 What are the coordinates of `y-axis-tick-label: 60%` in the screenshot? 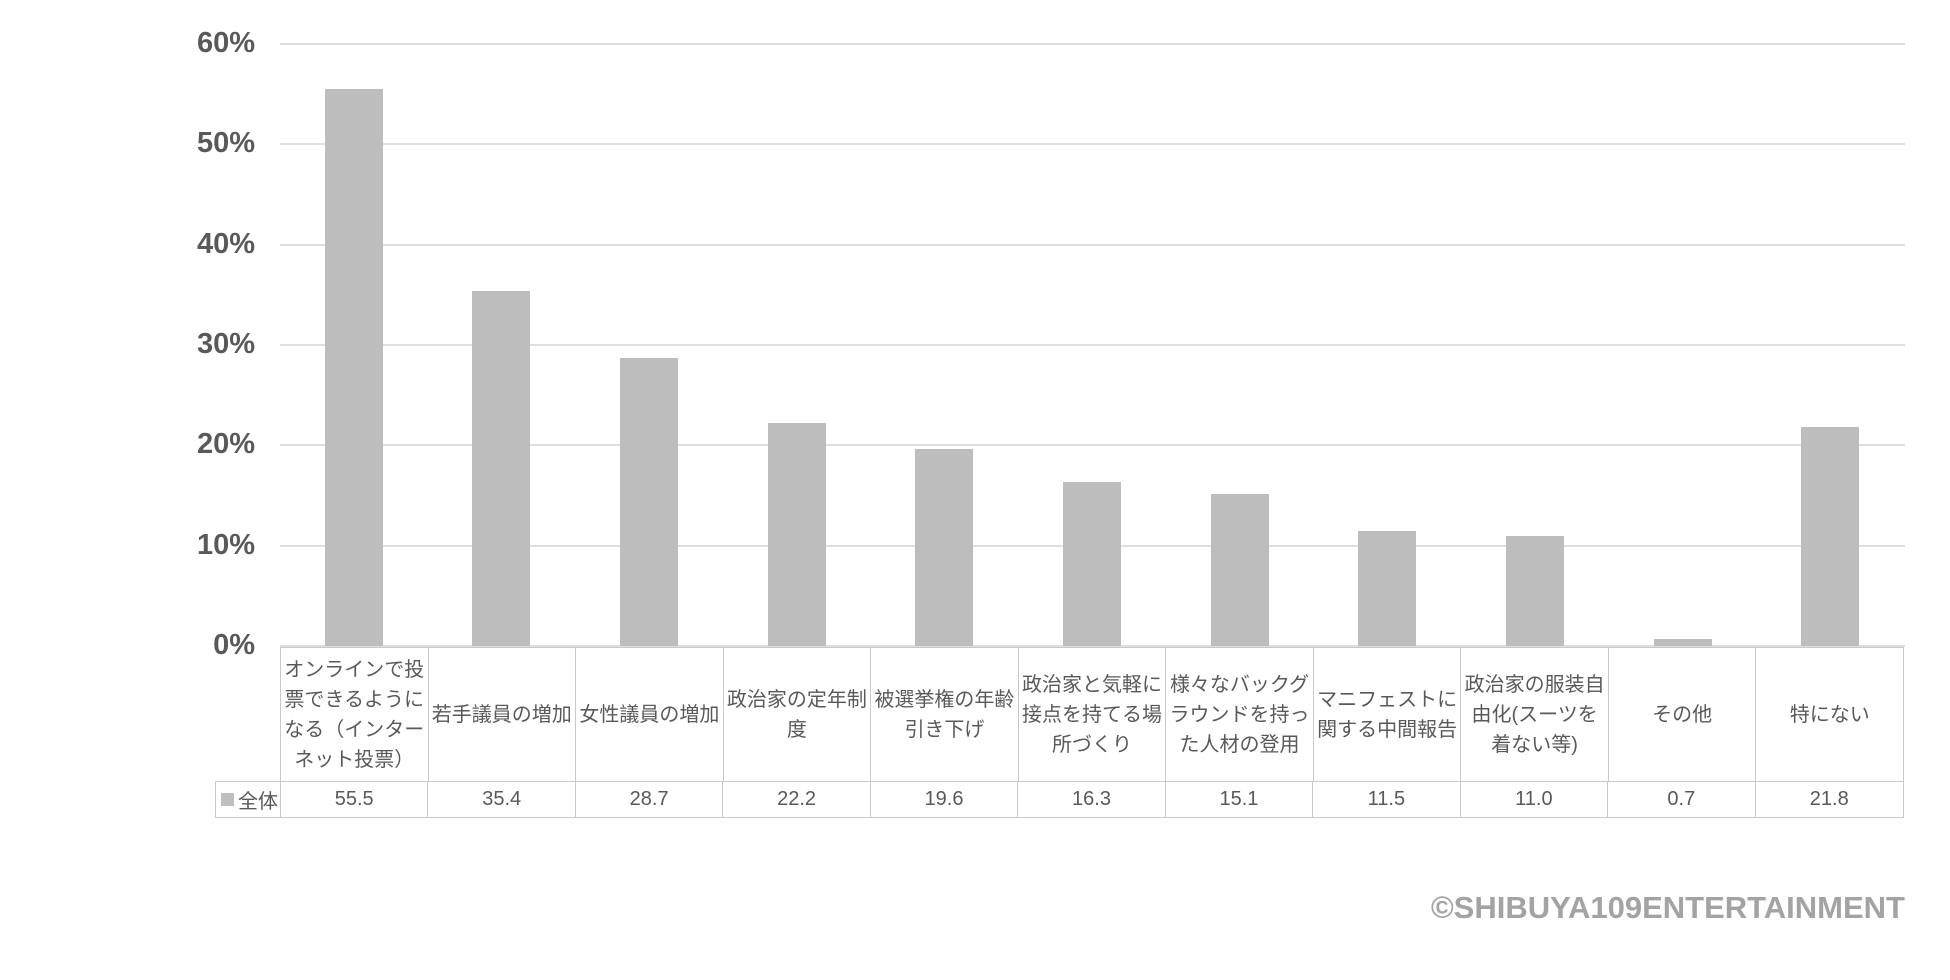 It's located at (225, 43).